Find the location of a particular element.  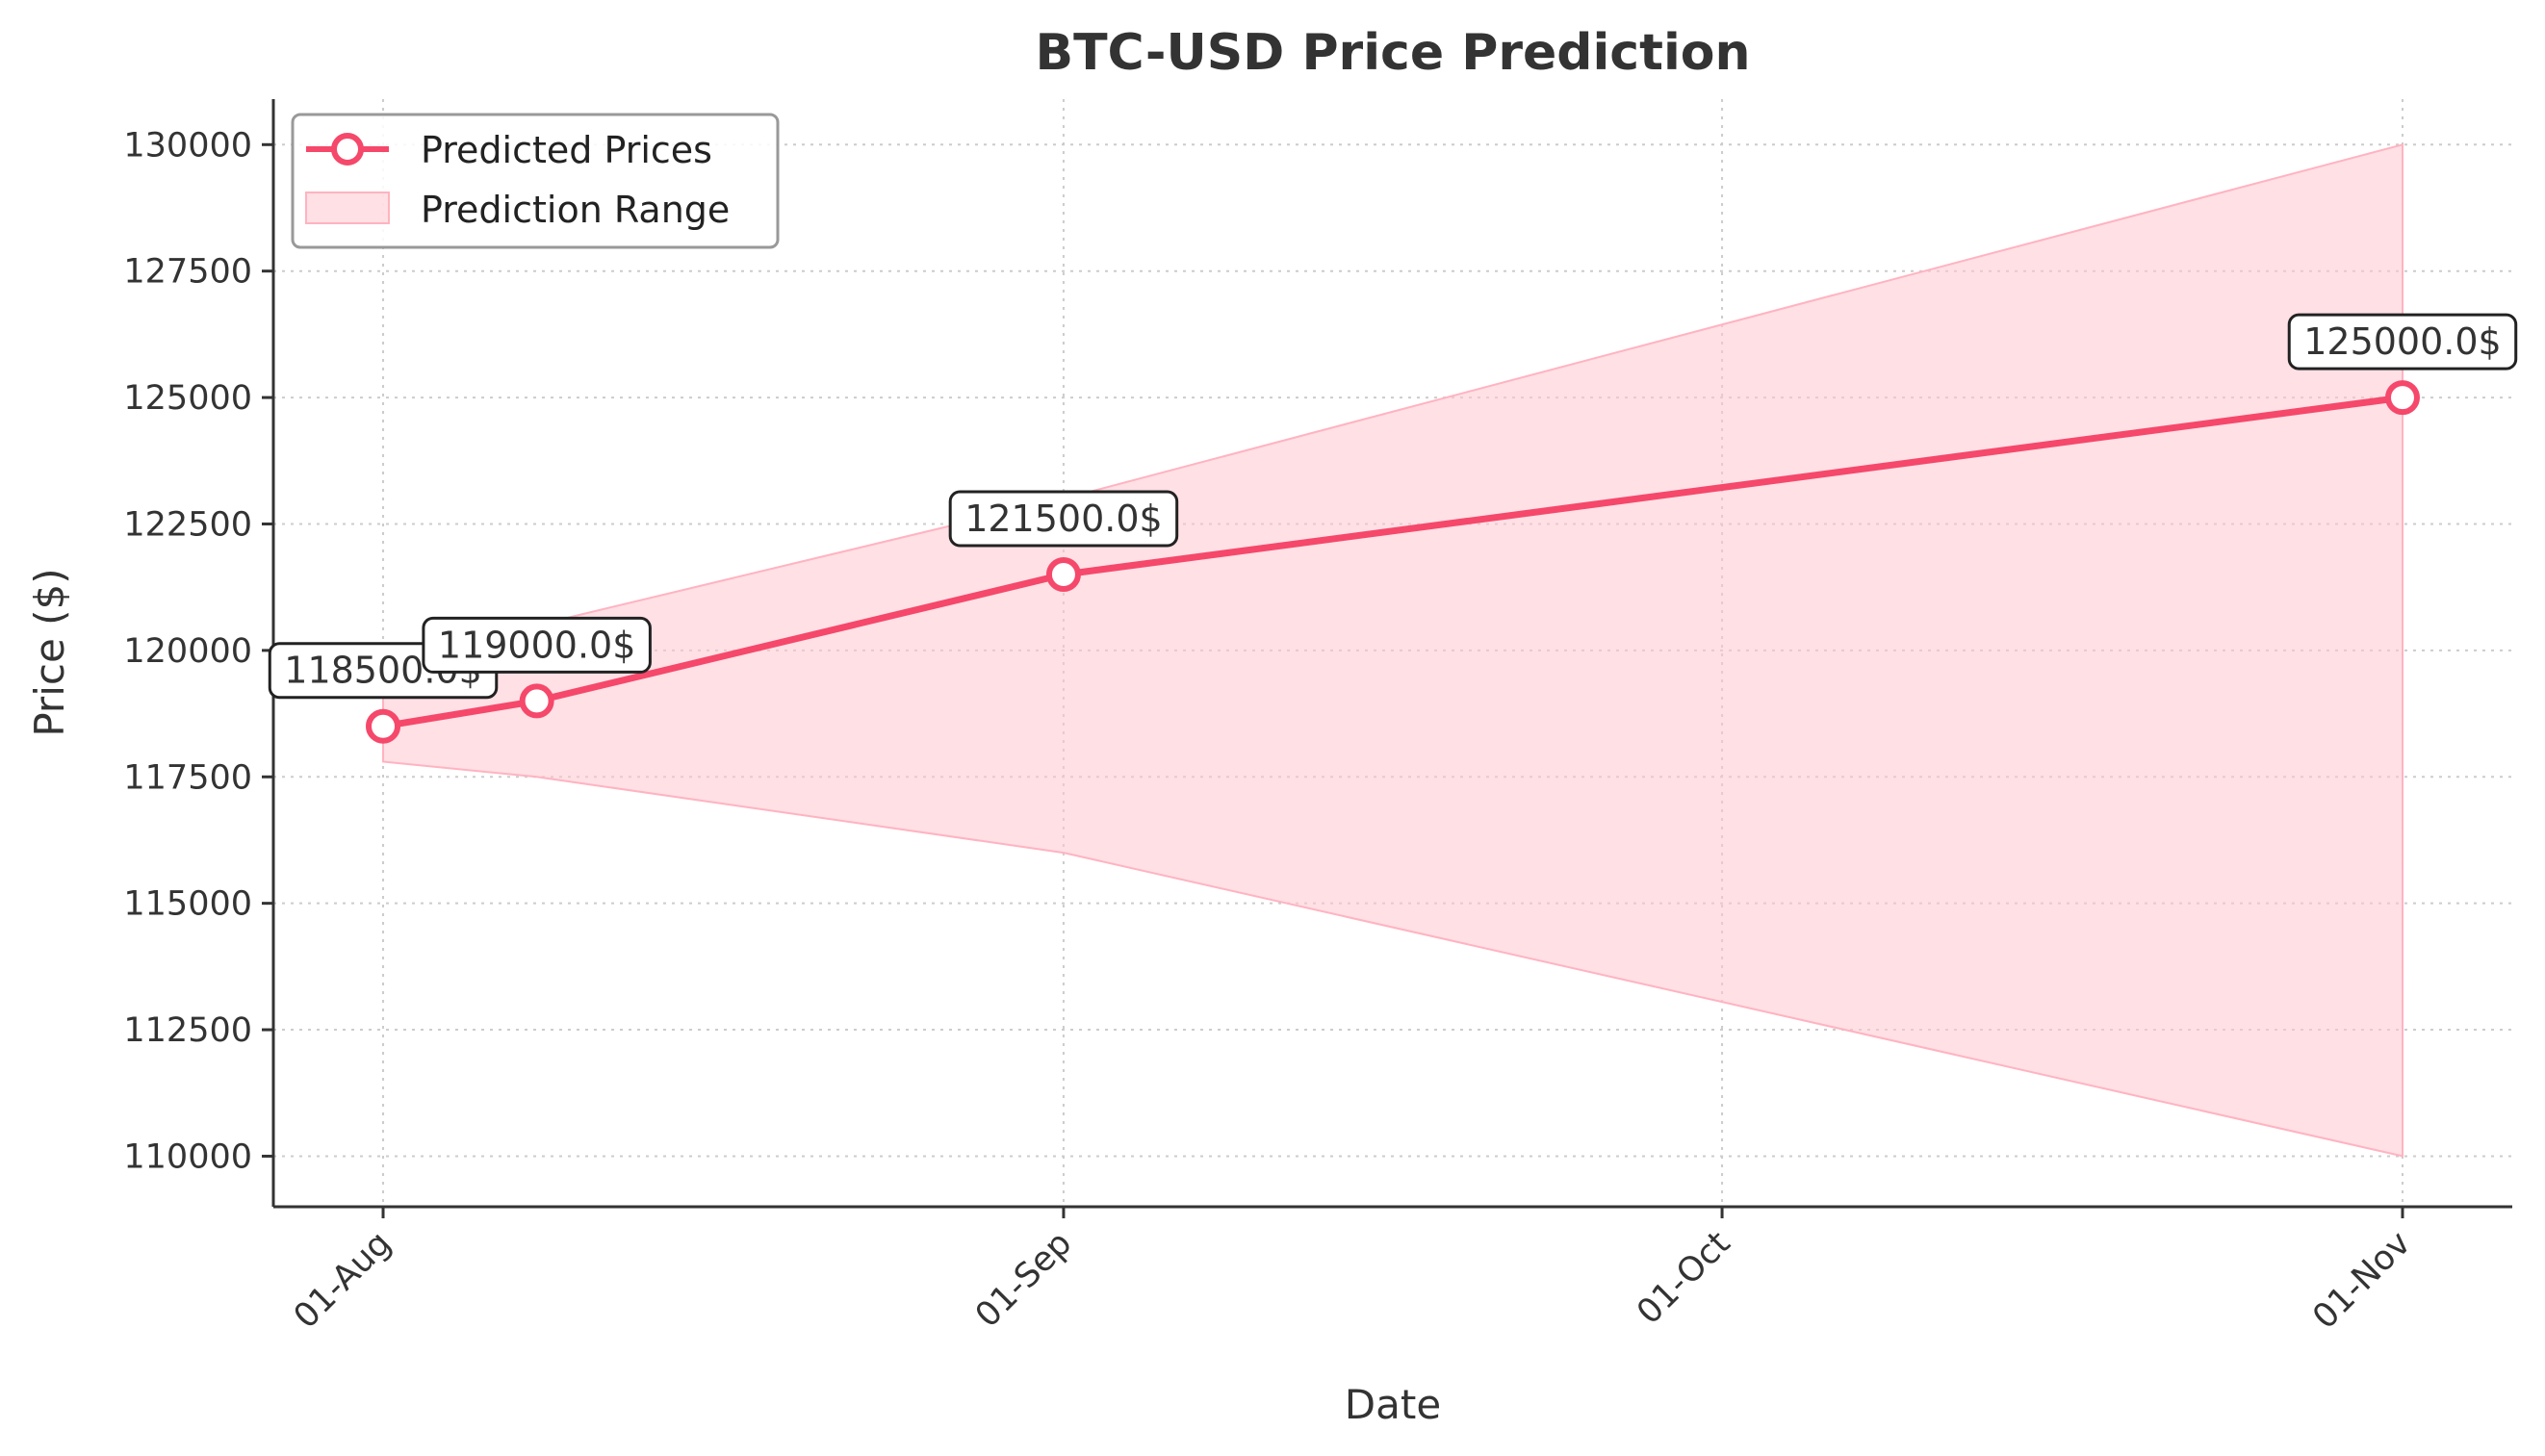

legend-label-predicted-prices: Predicted Prices is located at coordinates (566, 150).